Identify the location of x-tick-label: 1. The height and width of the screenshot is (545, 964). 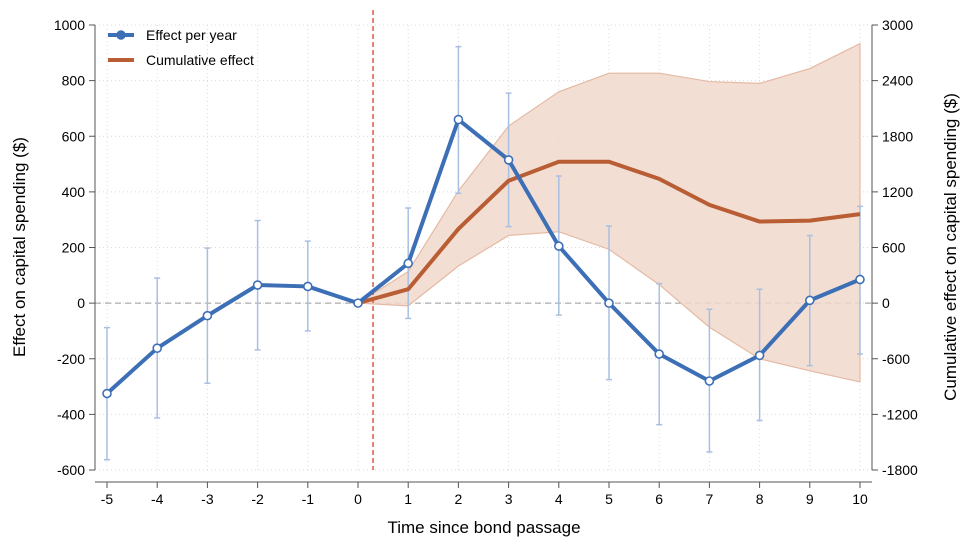
(408, 499).